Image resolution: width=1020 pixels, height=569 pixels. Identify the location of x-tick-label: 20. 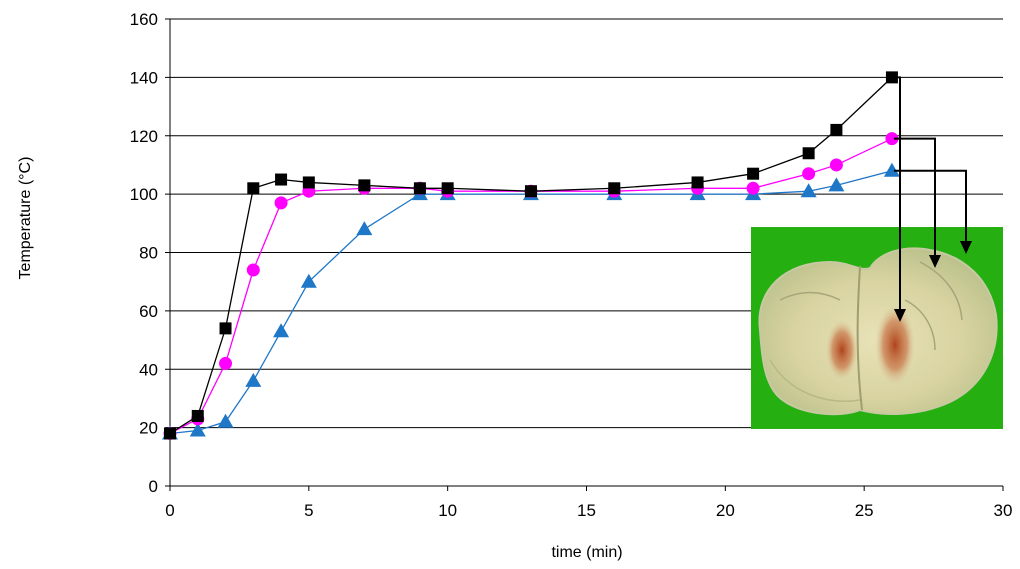
(725, 510).